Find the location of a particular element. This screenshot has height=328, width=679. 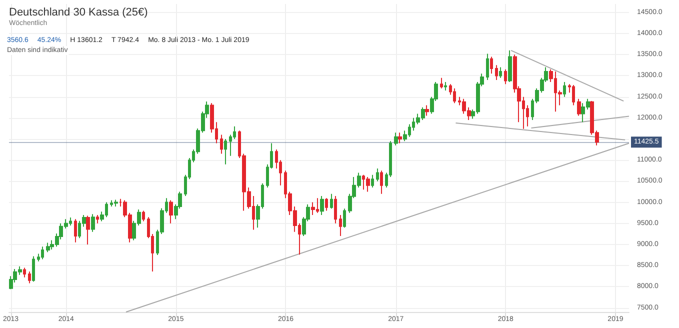

chart-title: Deutschland 30 Kassa (25€) is located at coordinates (78, 12).